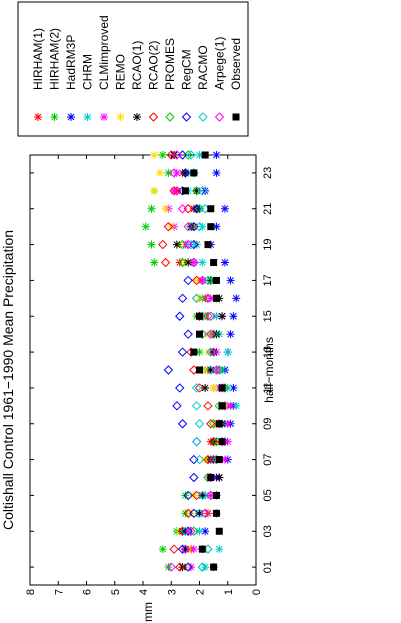 The height and width of the screenshot is (623, 401). Describe the element at coordinates (268, 244) in the screenshot. I see `x-tick-label: 19` at that location.